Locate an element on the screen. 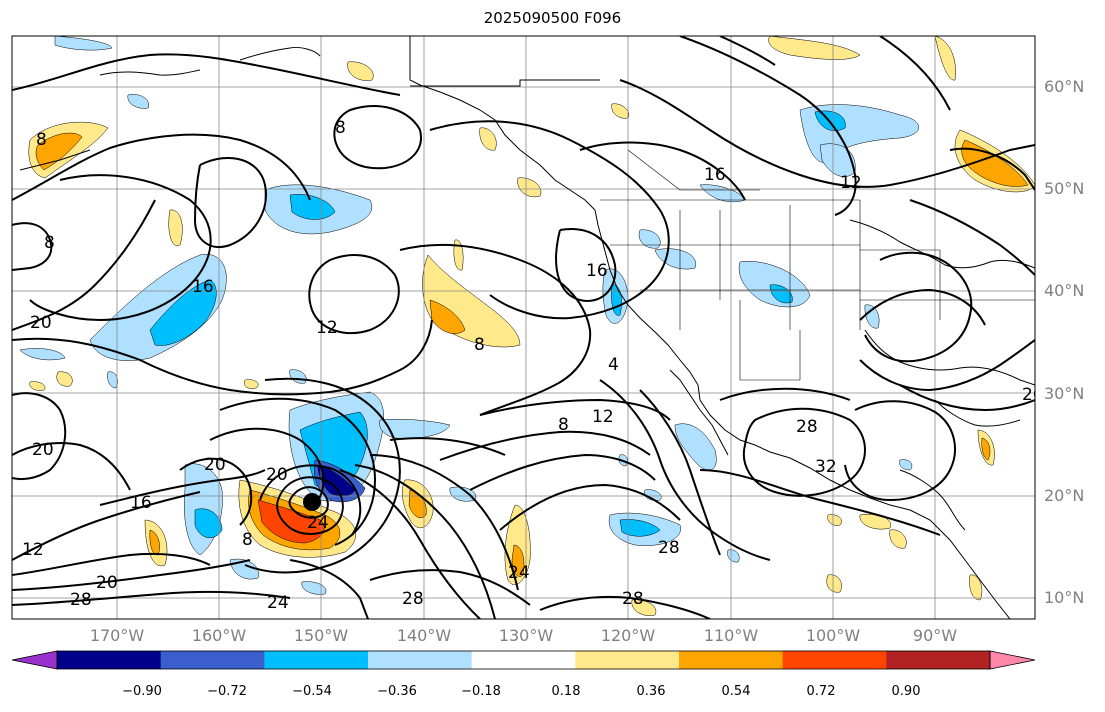  lon-label: 140°W is located at coordinates (424, 635).